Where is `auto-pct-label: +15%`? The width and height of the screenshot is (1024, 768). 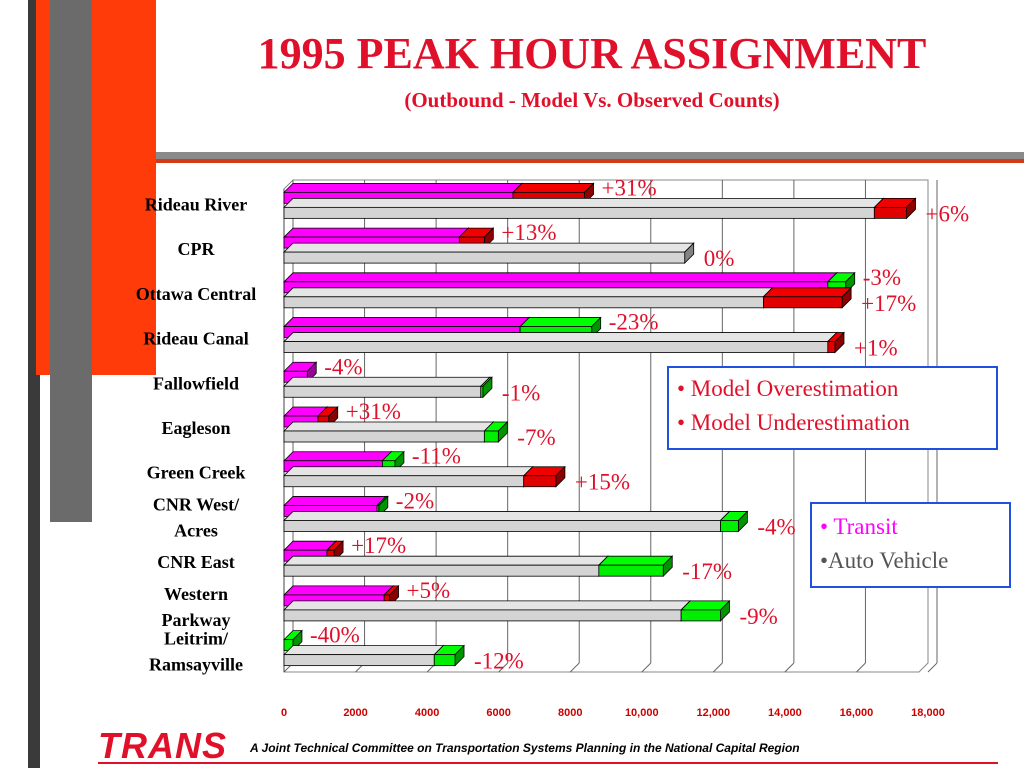 auto-pct-label: +15% is located at coordinates (602, 482).